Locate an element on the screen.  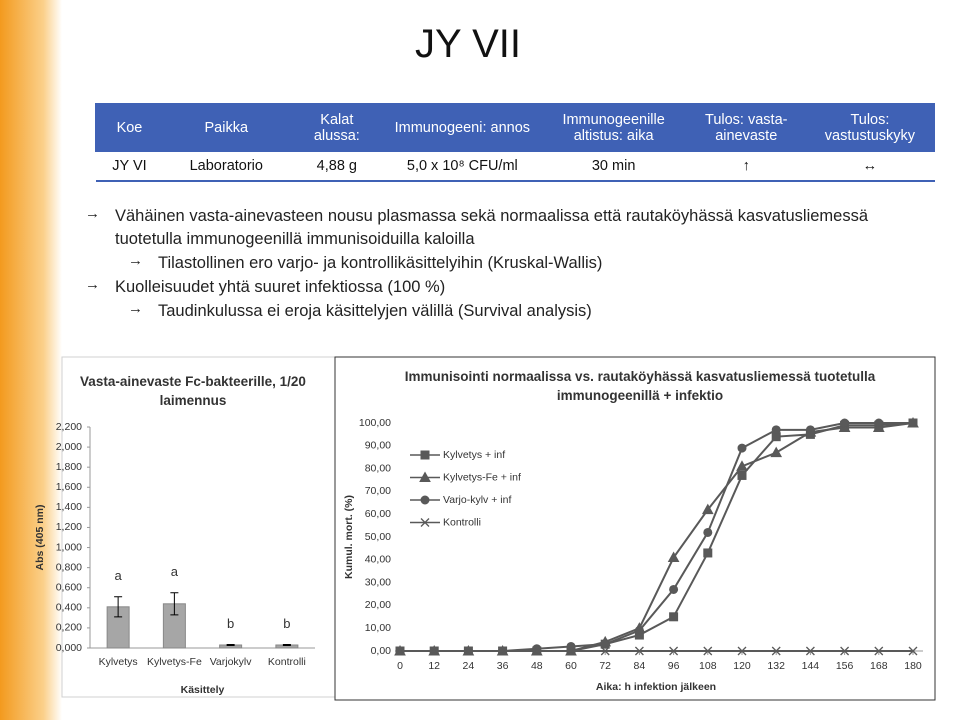
y-tick-label: 50,00 is located at coordinates (378, 537).